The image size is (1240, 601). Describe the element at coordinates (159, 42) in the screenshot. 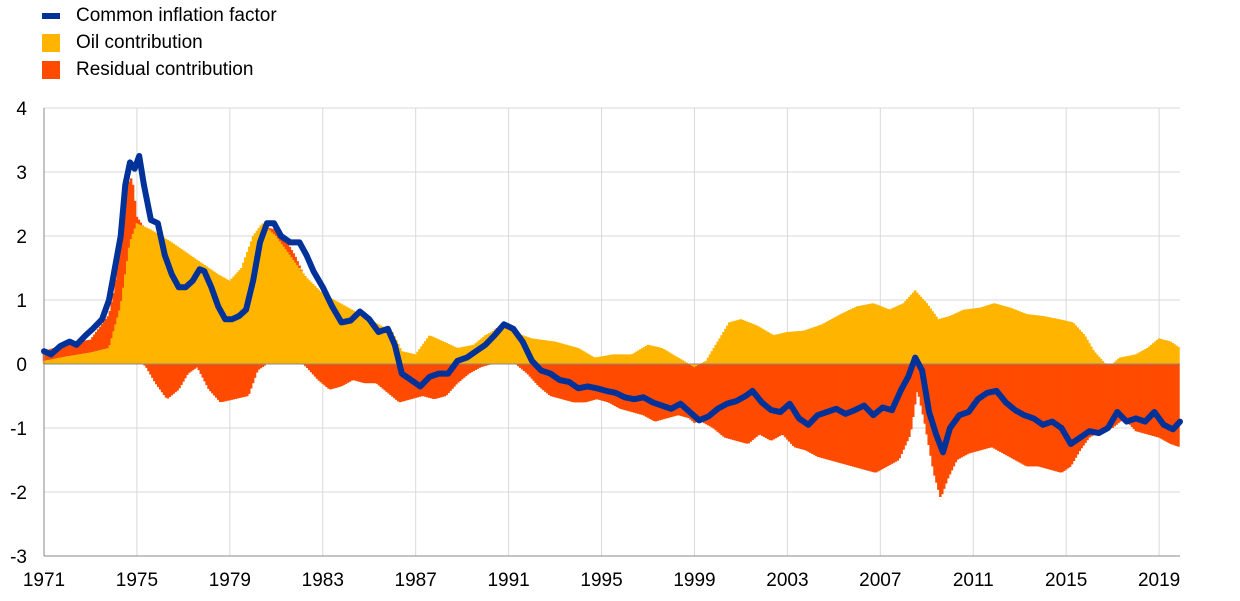

I see `legend-item-oil: Oil contribution` at that location.